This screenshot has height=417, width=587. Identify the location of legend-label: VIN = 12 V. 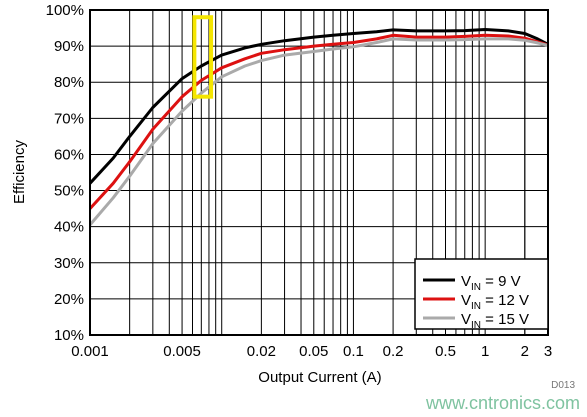
(495, 302).